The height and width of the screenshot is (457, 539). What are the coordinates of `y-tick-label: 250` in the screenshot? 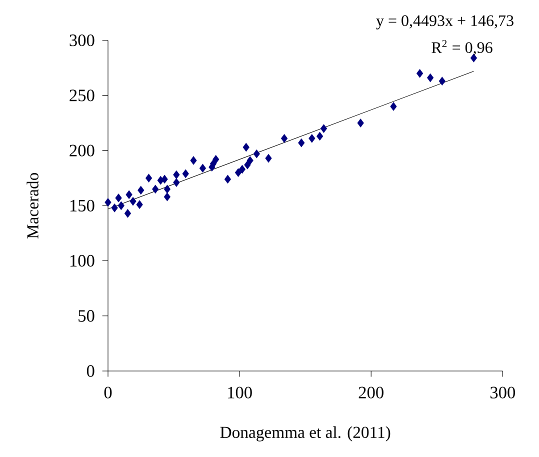 It's located at (82, 96).